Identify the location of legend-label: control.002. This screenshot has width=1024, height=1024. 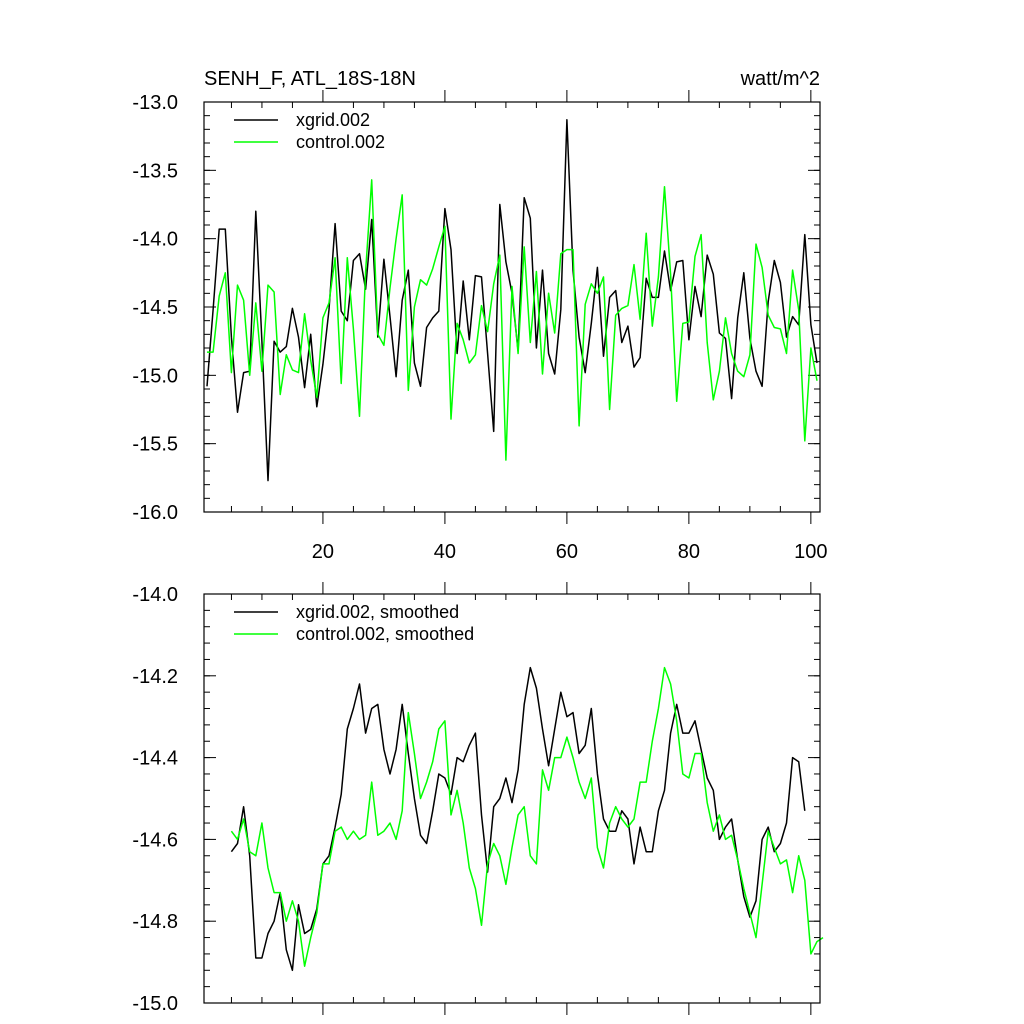
(340, 142).